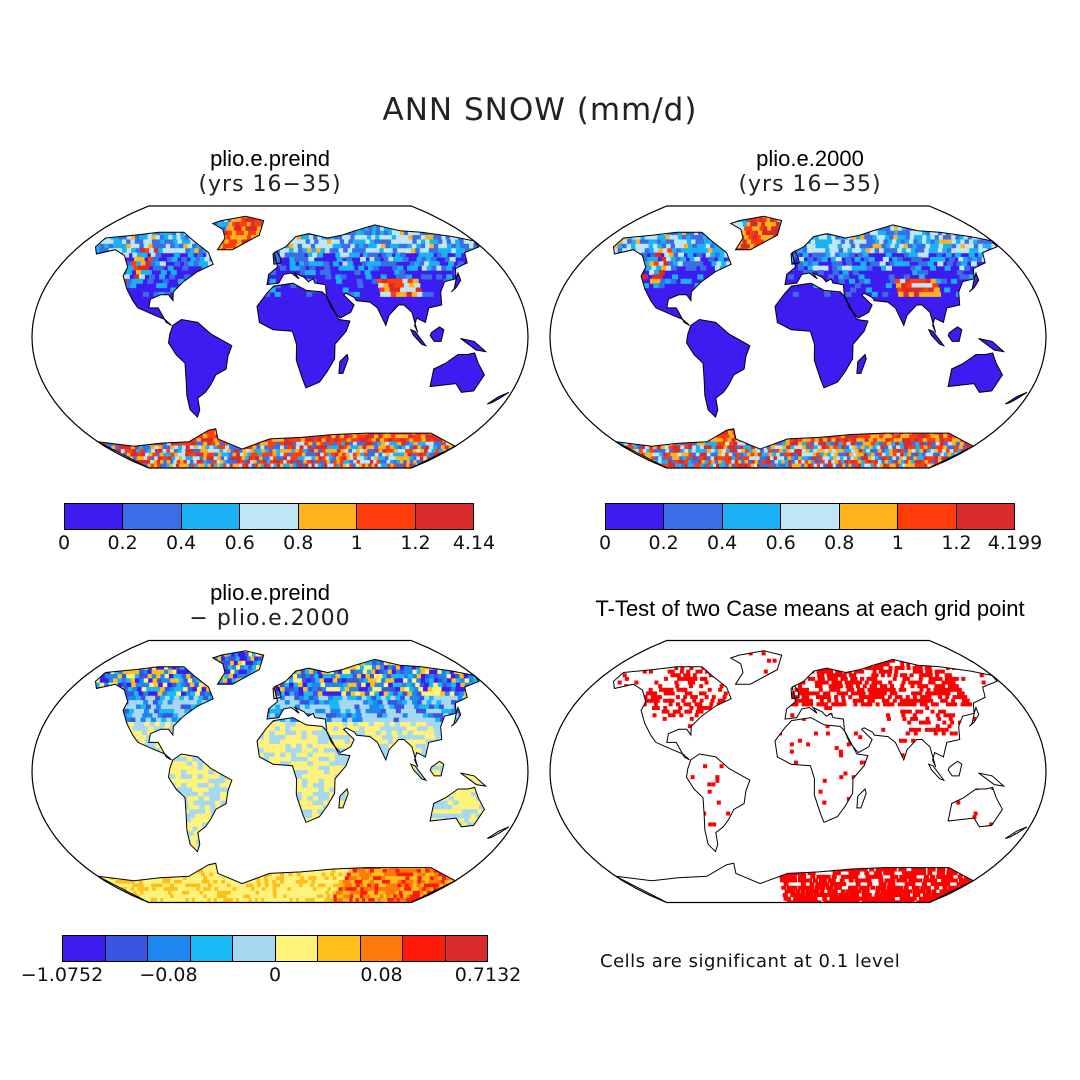 Image resolution: width=1080 pixels, height=1080 pixels. What do you see at coordinates (752, 516) in the screenshot?
I see `colorbar-swatch` at bounding box center [752, 516].